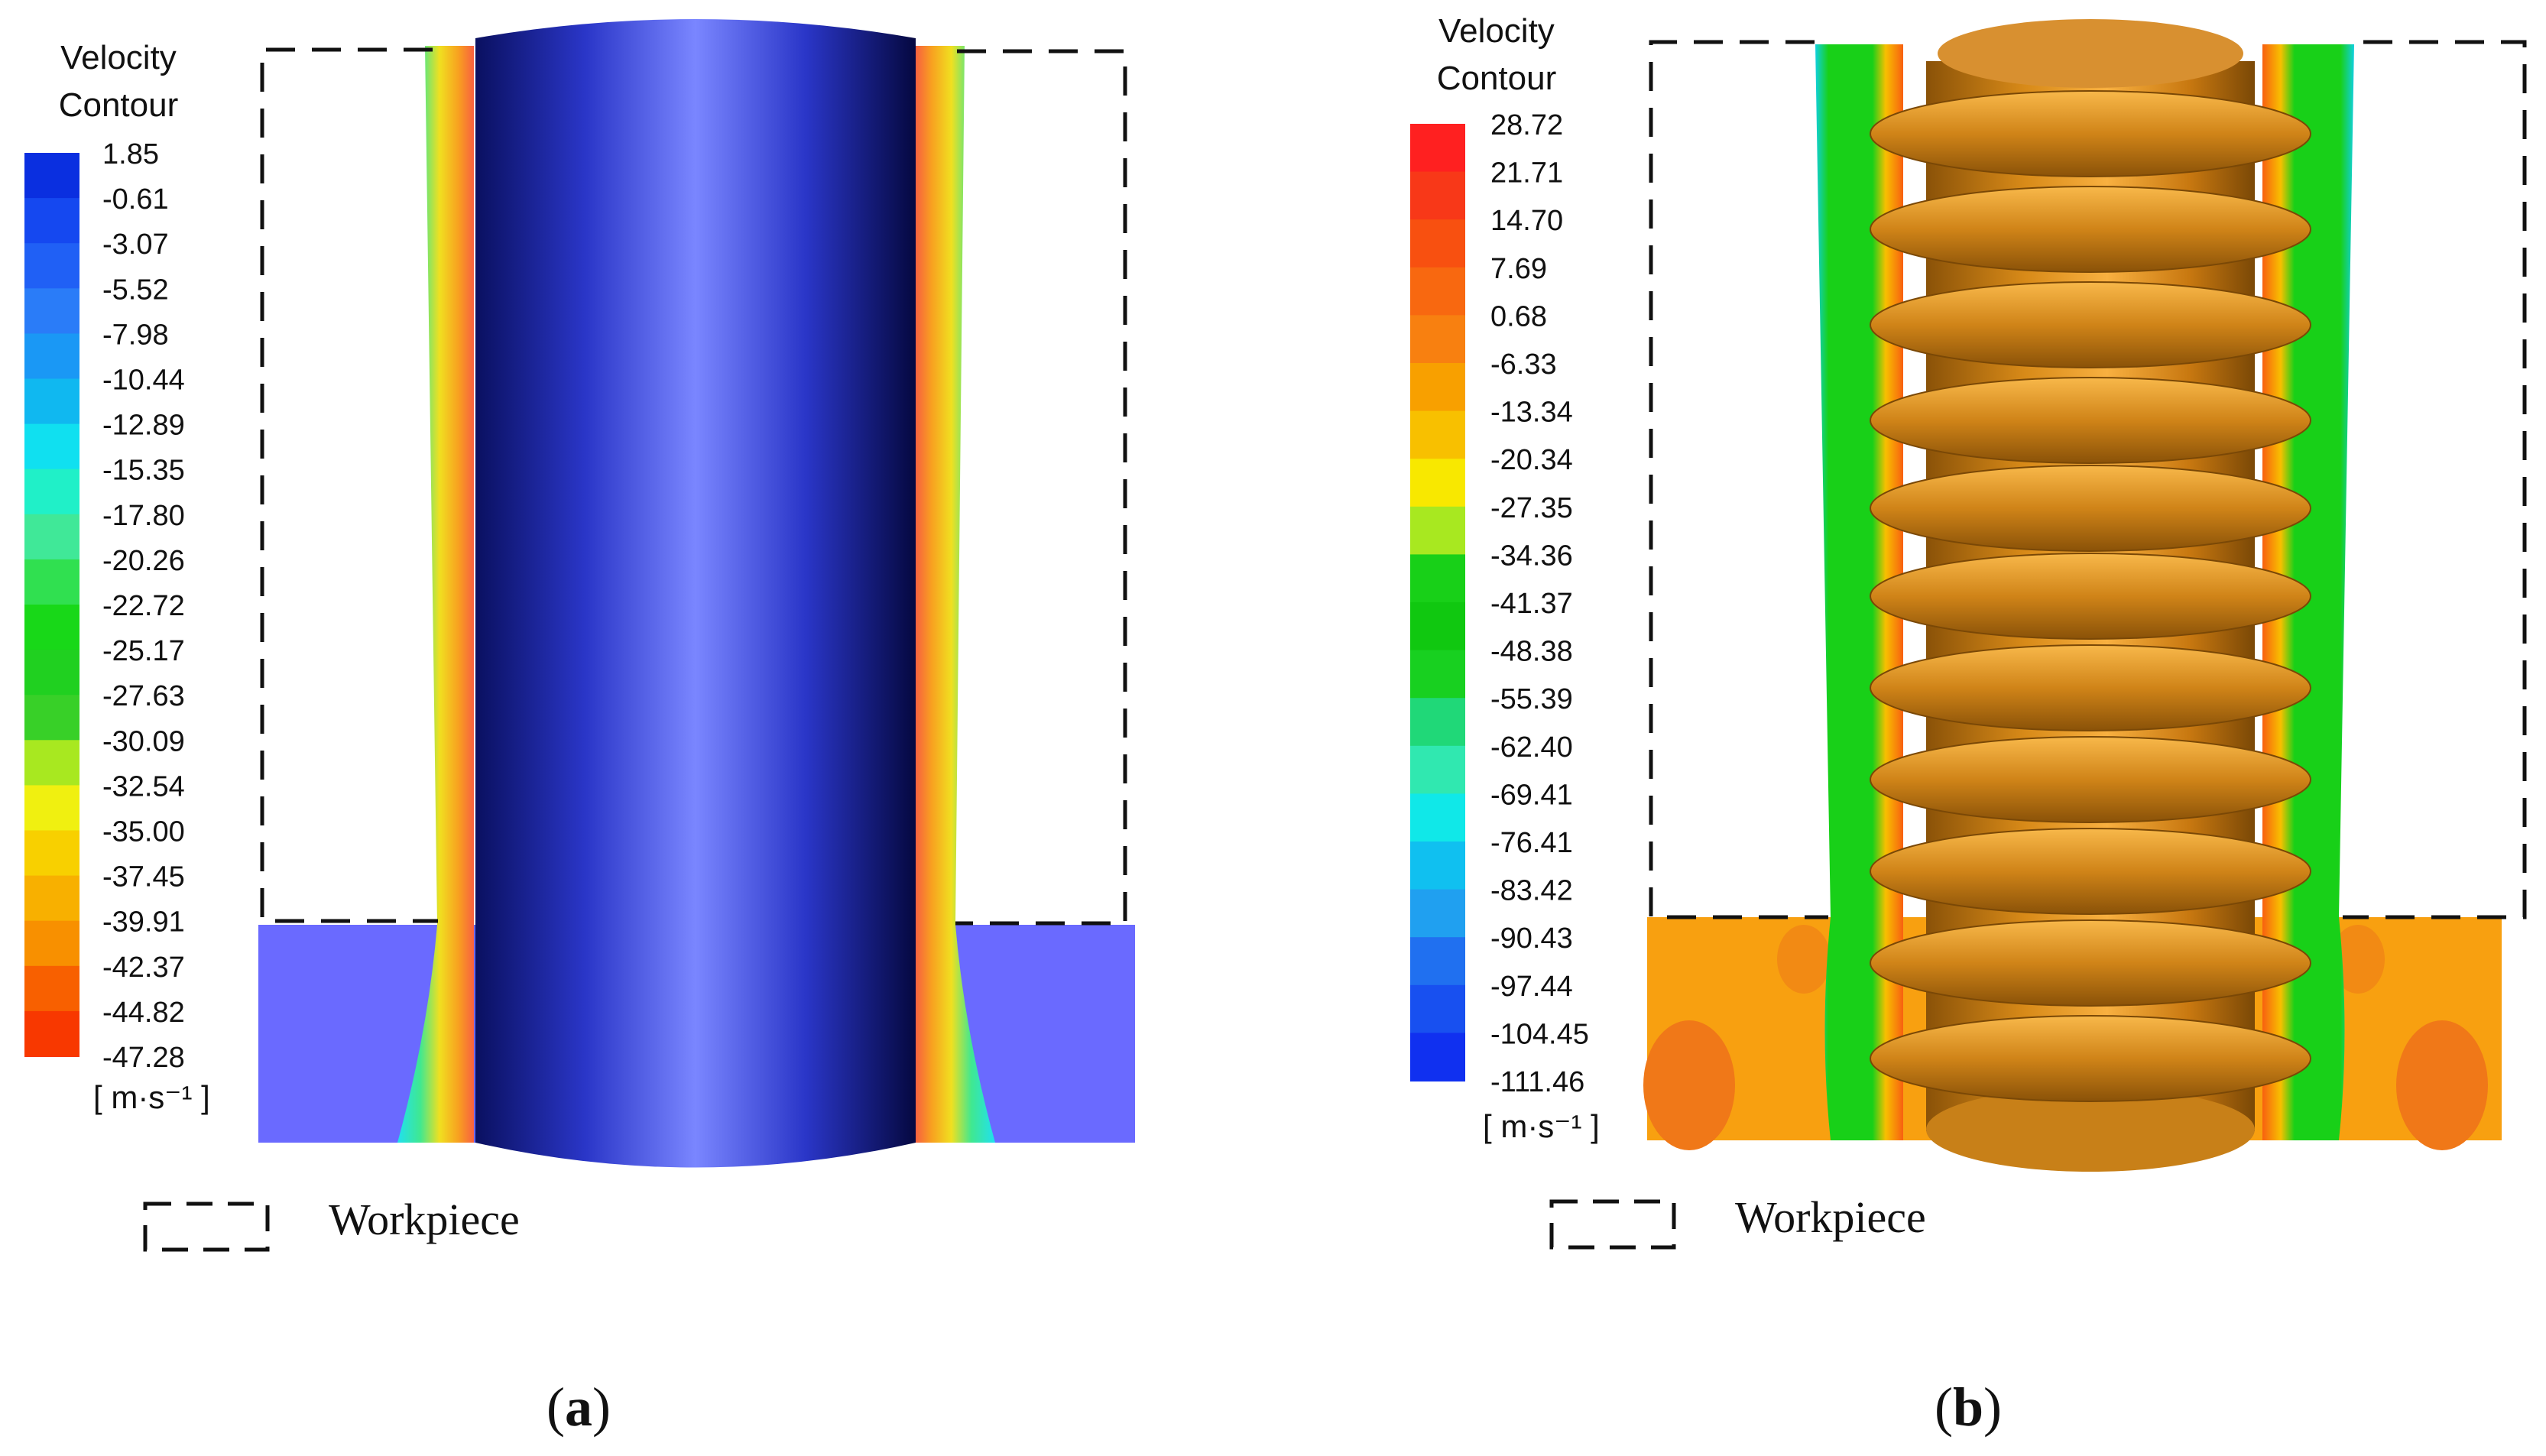  Describe the element at coordinates (1738, 479) in the screenshot. I see `workpiece-outline-b-left` at that location.